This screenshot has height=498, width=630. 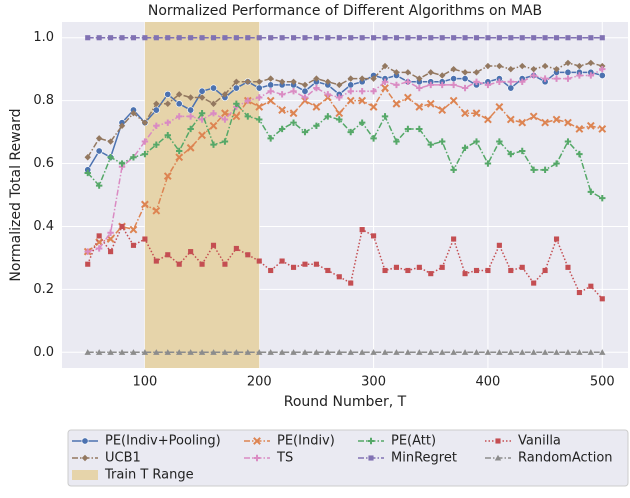 I want to click on legend, so click(x=348, y=458).